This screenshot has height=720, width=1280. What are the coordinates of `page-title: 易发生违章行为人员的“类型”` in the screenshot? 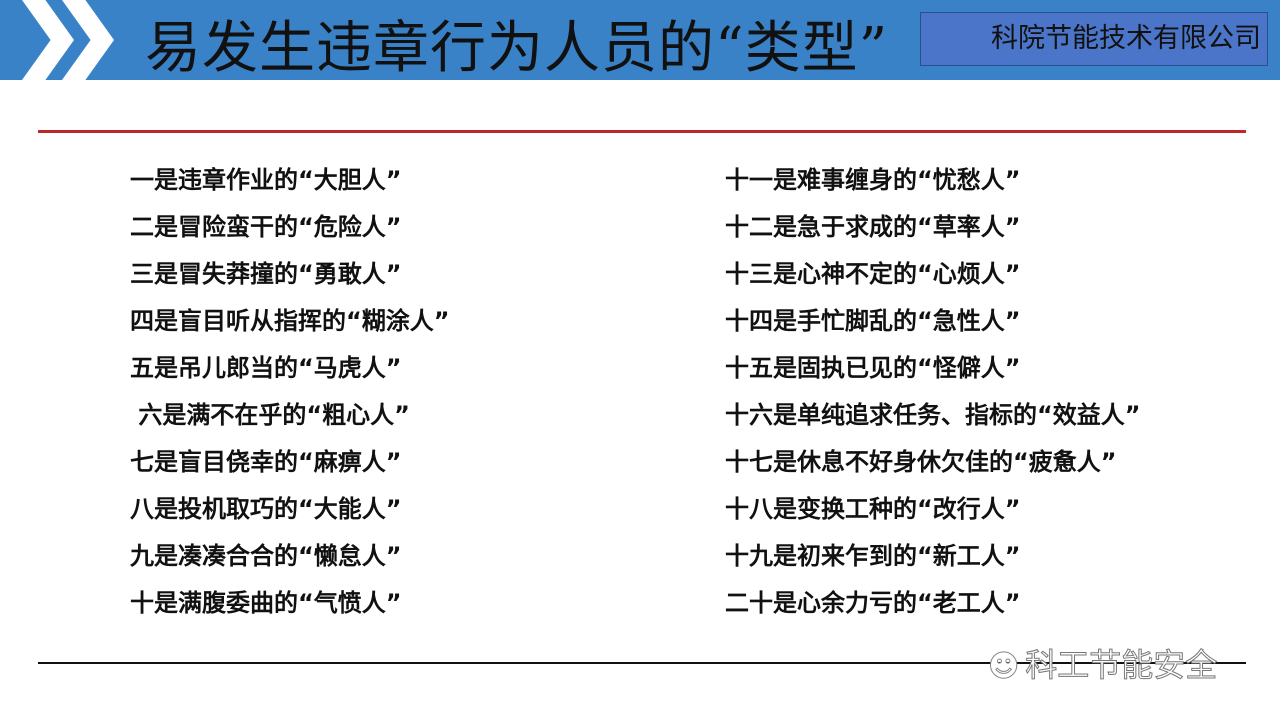 It's located at (517, 48).